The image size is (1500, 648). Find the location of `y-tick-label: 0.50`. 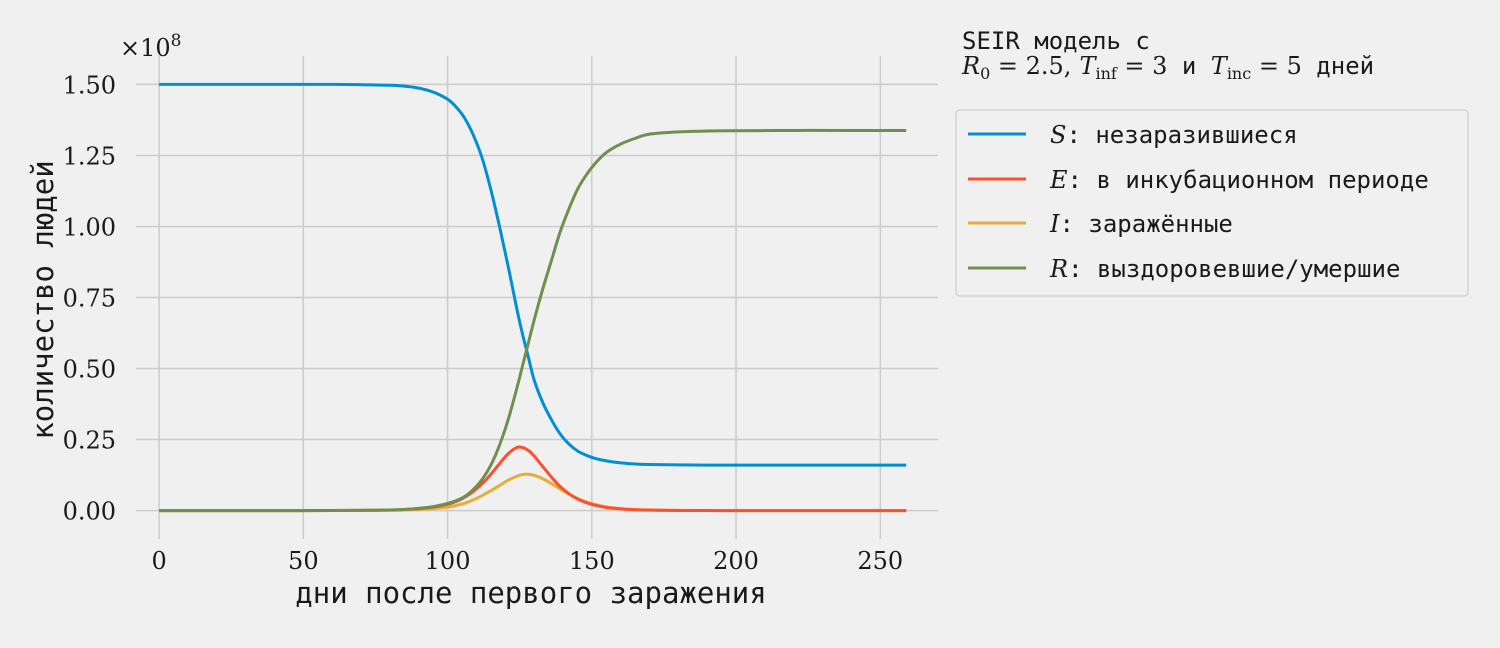

y-tick-label: 0.50 is located at coordinates (89, 370).